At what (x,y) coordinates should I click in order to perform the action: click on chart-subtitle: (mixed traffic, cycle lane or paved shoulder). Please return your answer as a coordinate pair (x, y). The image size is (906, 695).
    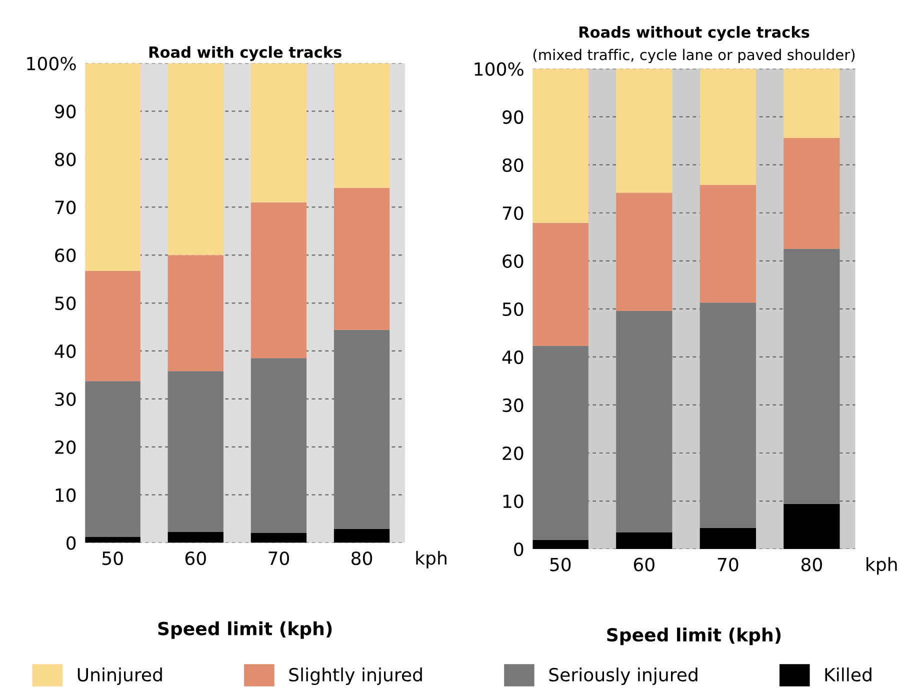
    Looking at the image, I should click on (694, 56).